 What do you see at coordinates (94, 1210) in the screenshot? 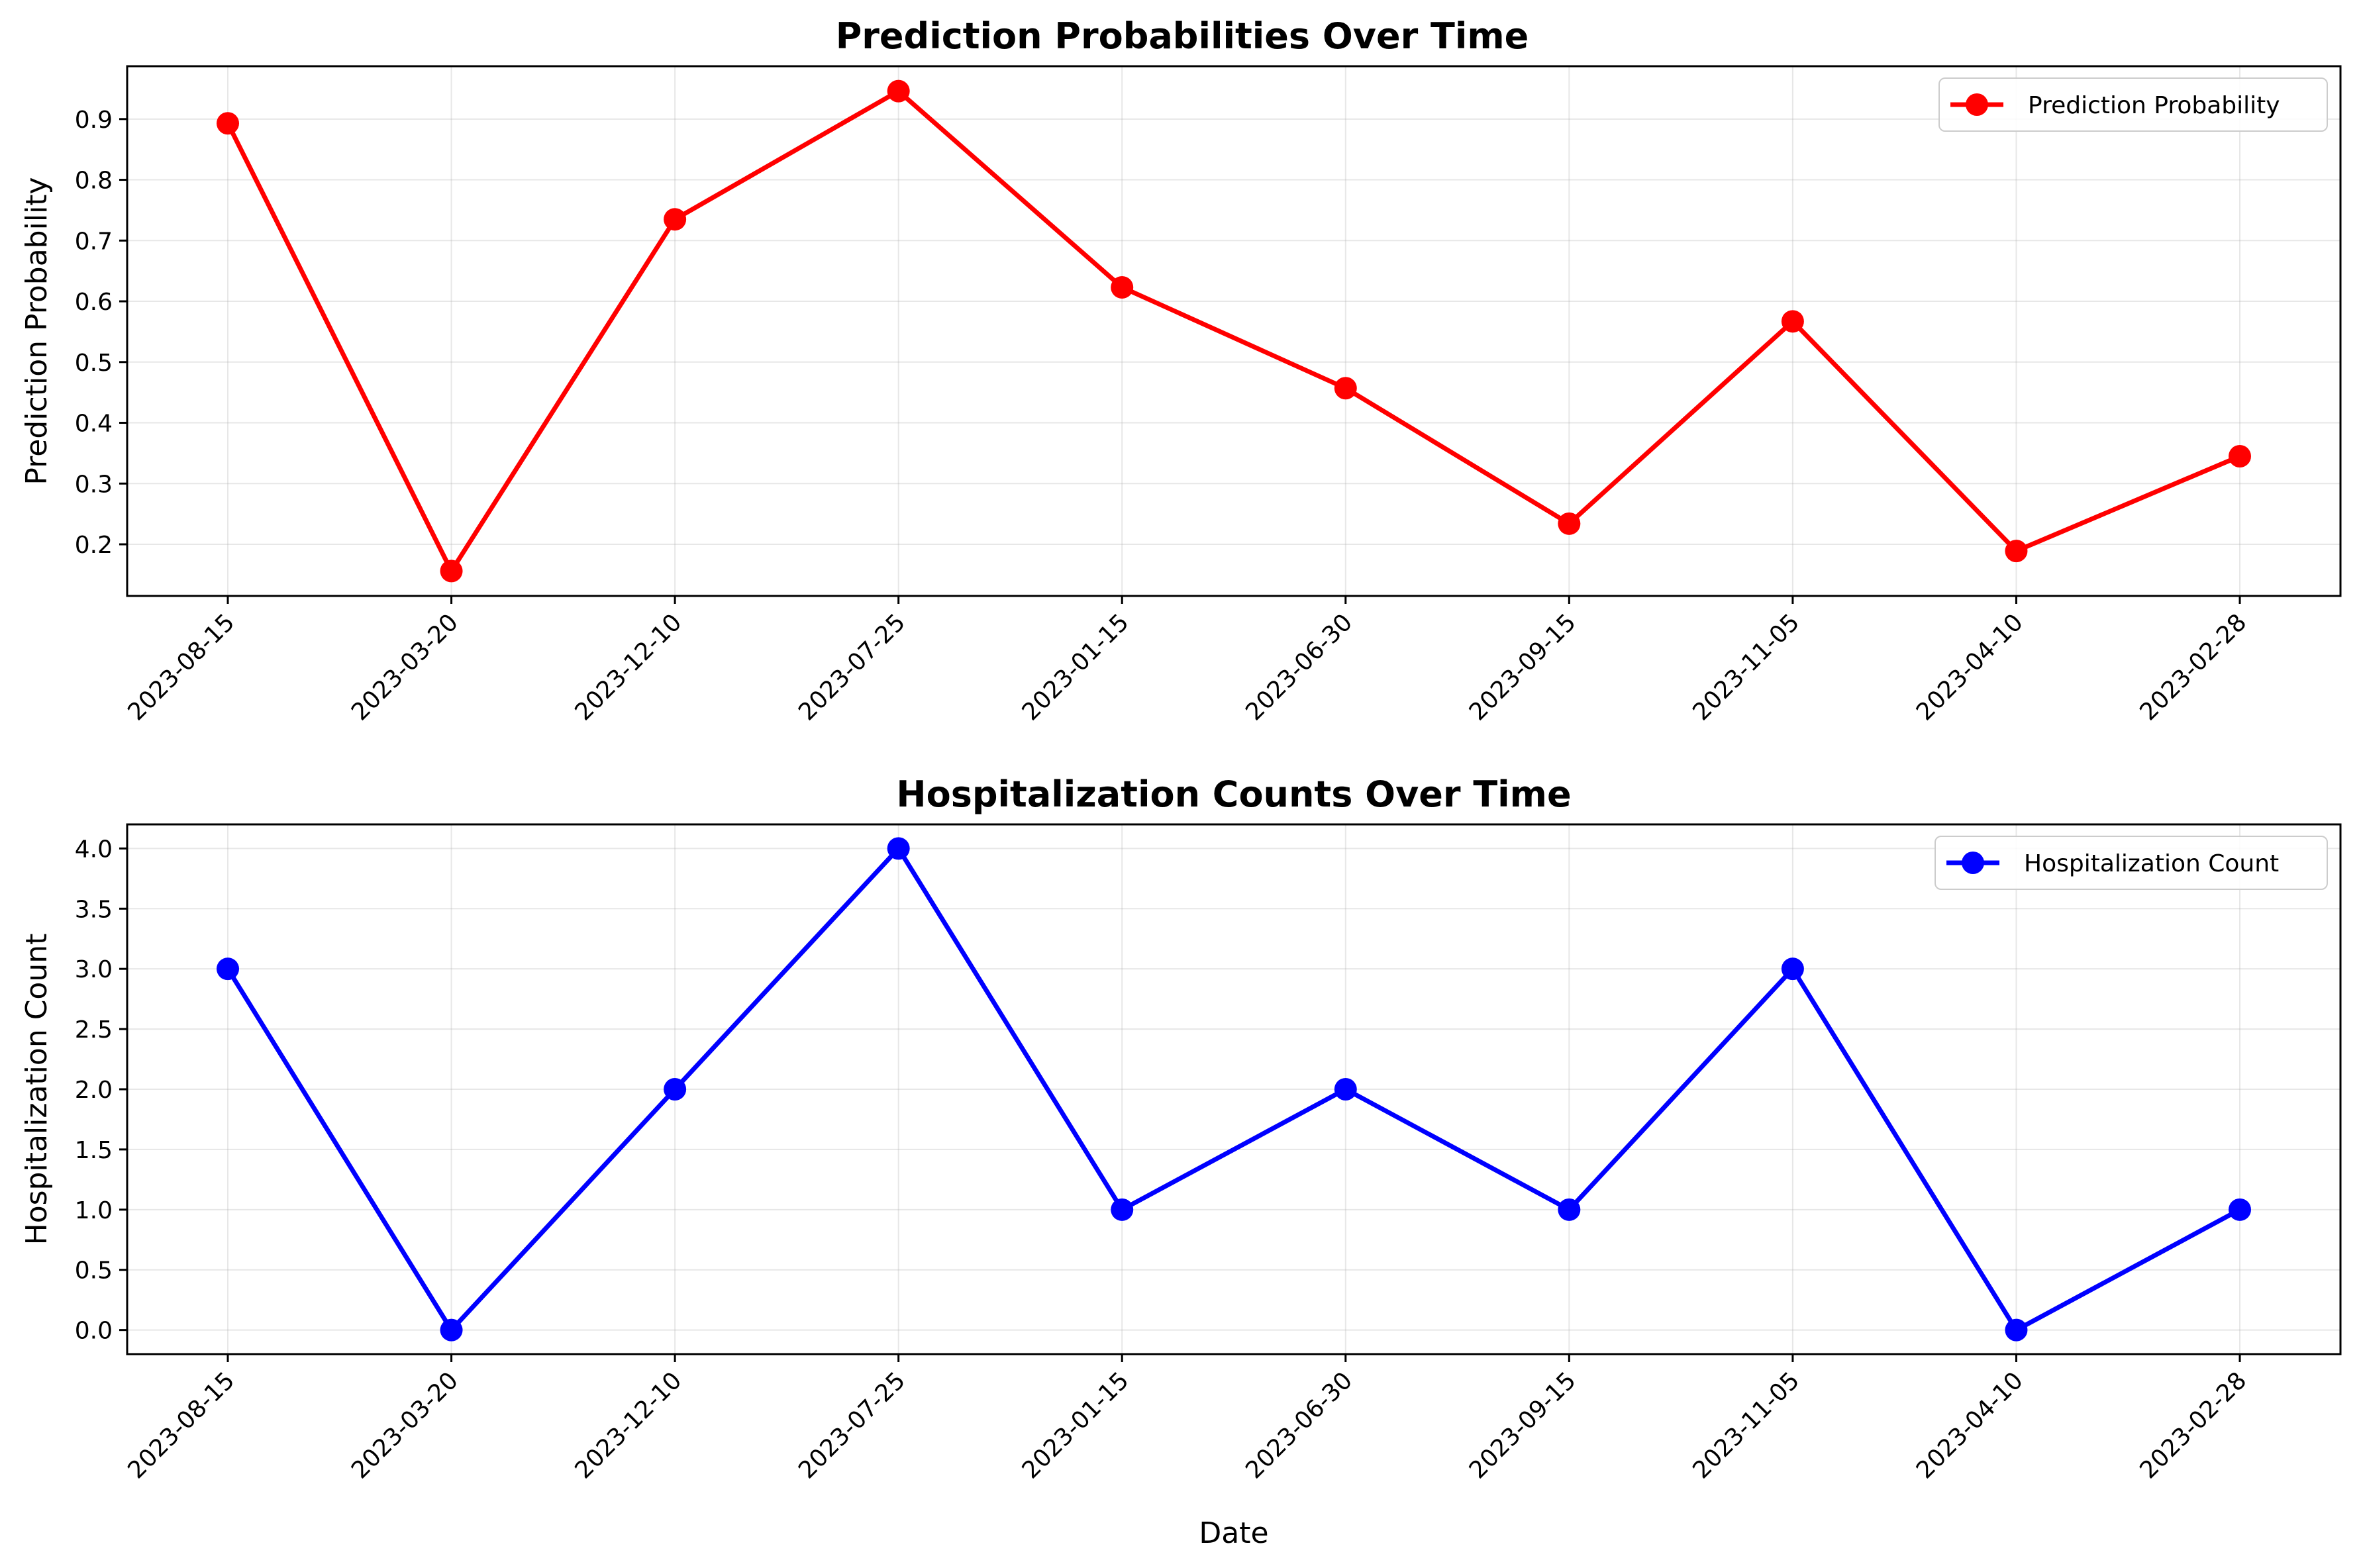
I see `hospitalization-y-tick-label: 1.0` at bounding box center [94, 1210].